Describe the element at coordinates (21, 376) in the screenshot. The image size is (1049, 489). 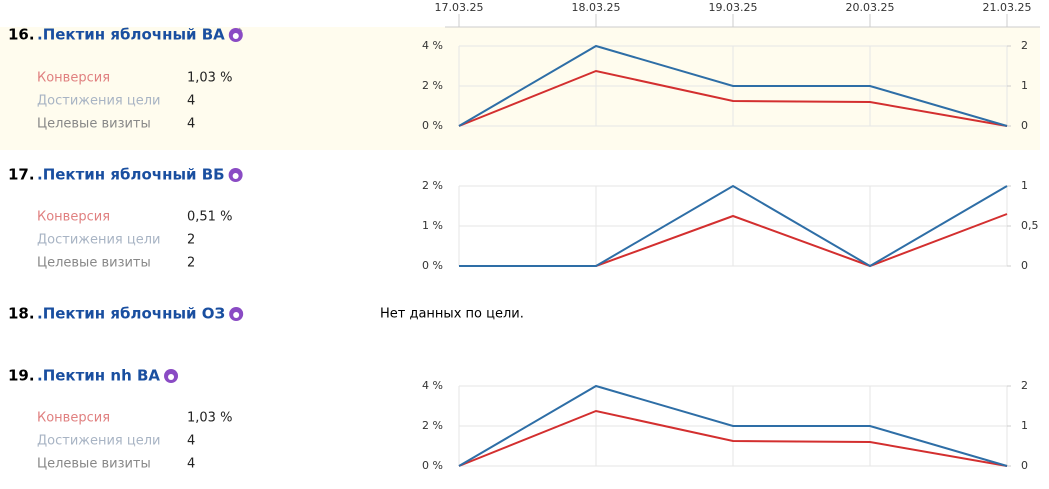
I see `goal-number: 19.` at that location.